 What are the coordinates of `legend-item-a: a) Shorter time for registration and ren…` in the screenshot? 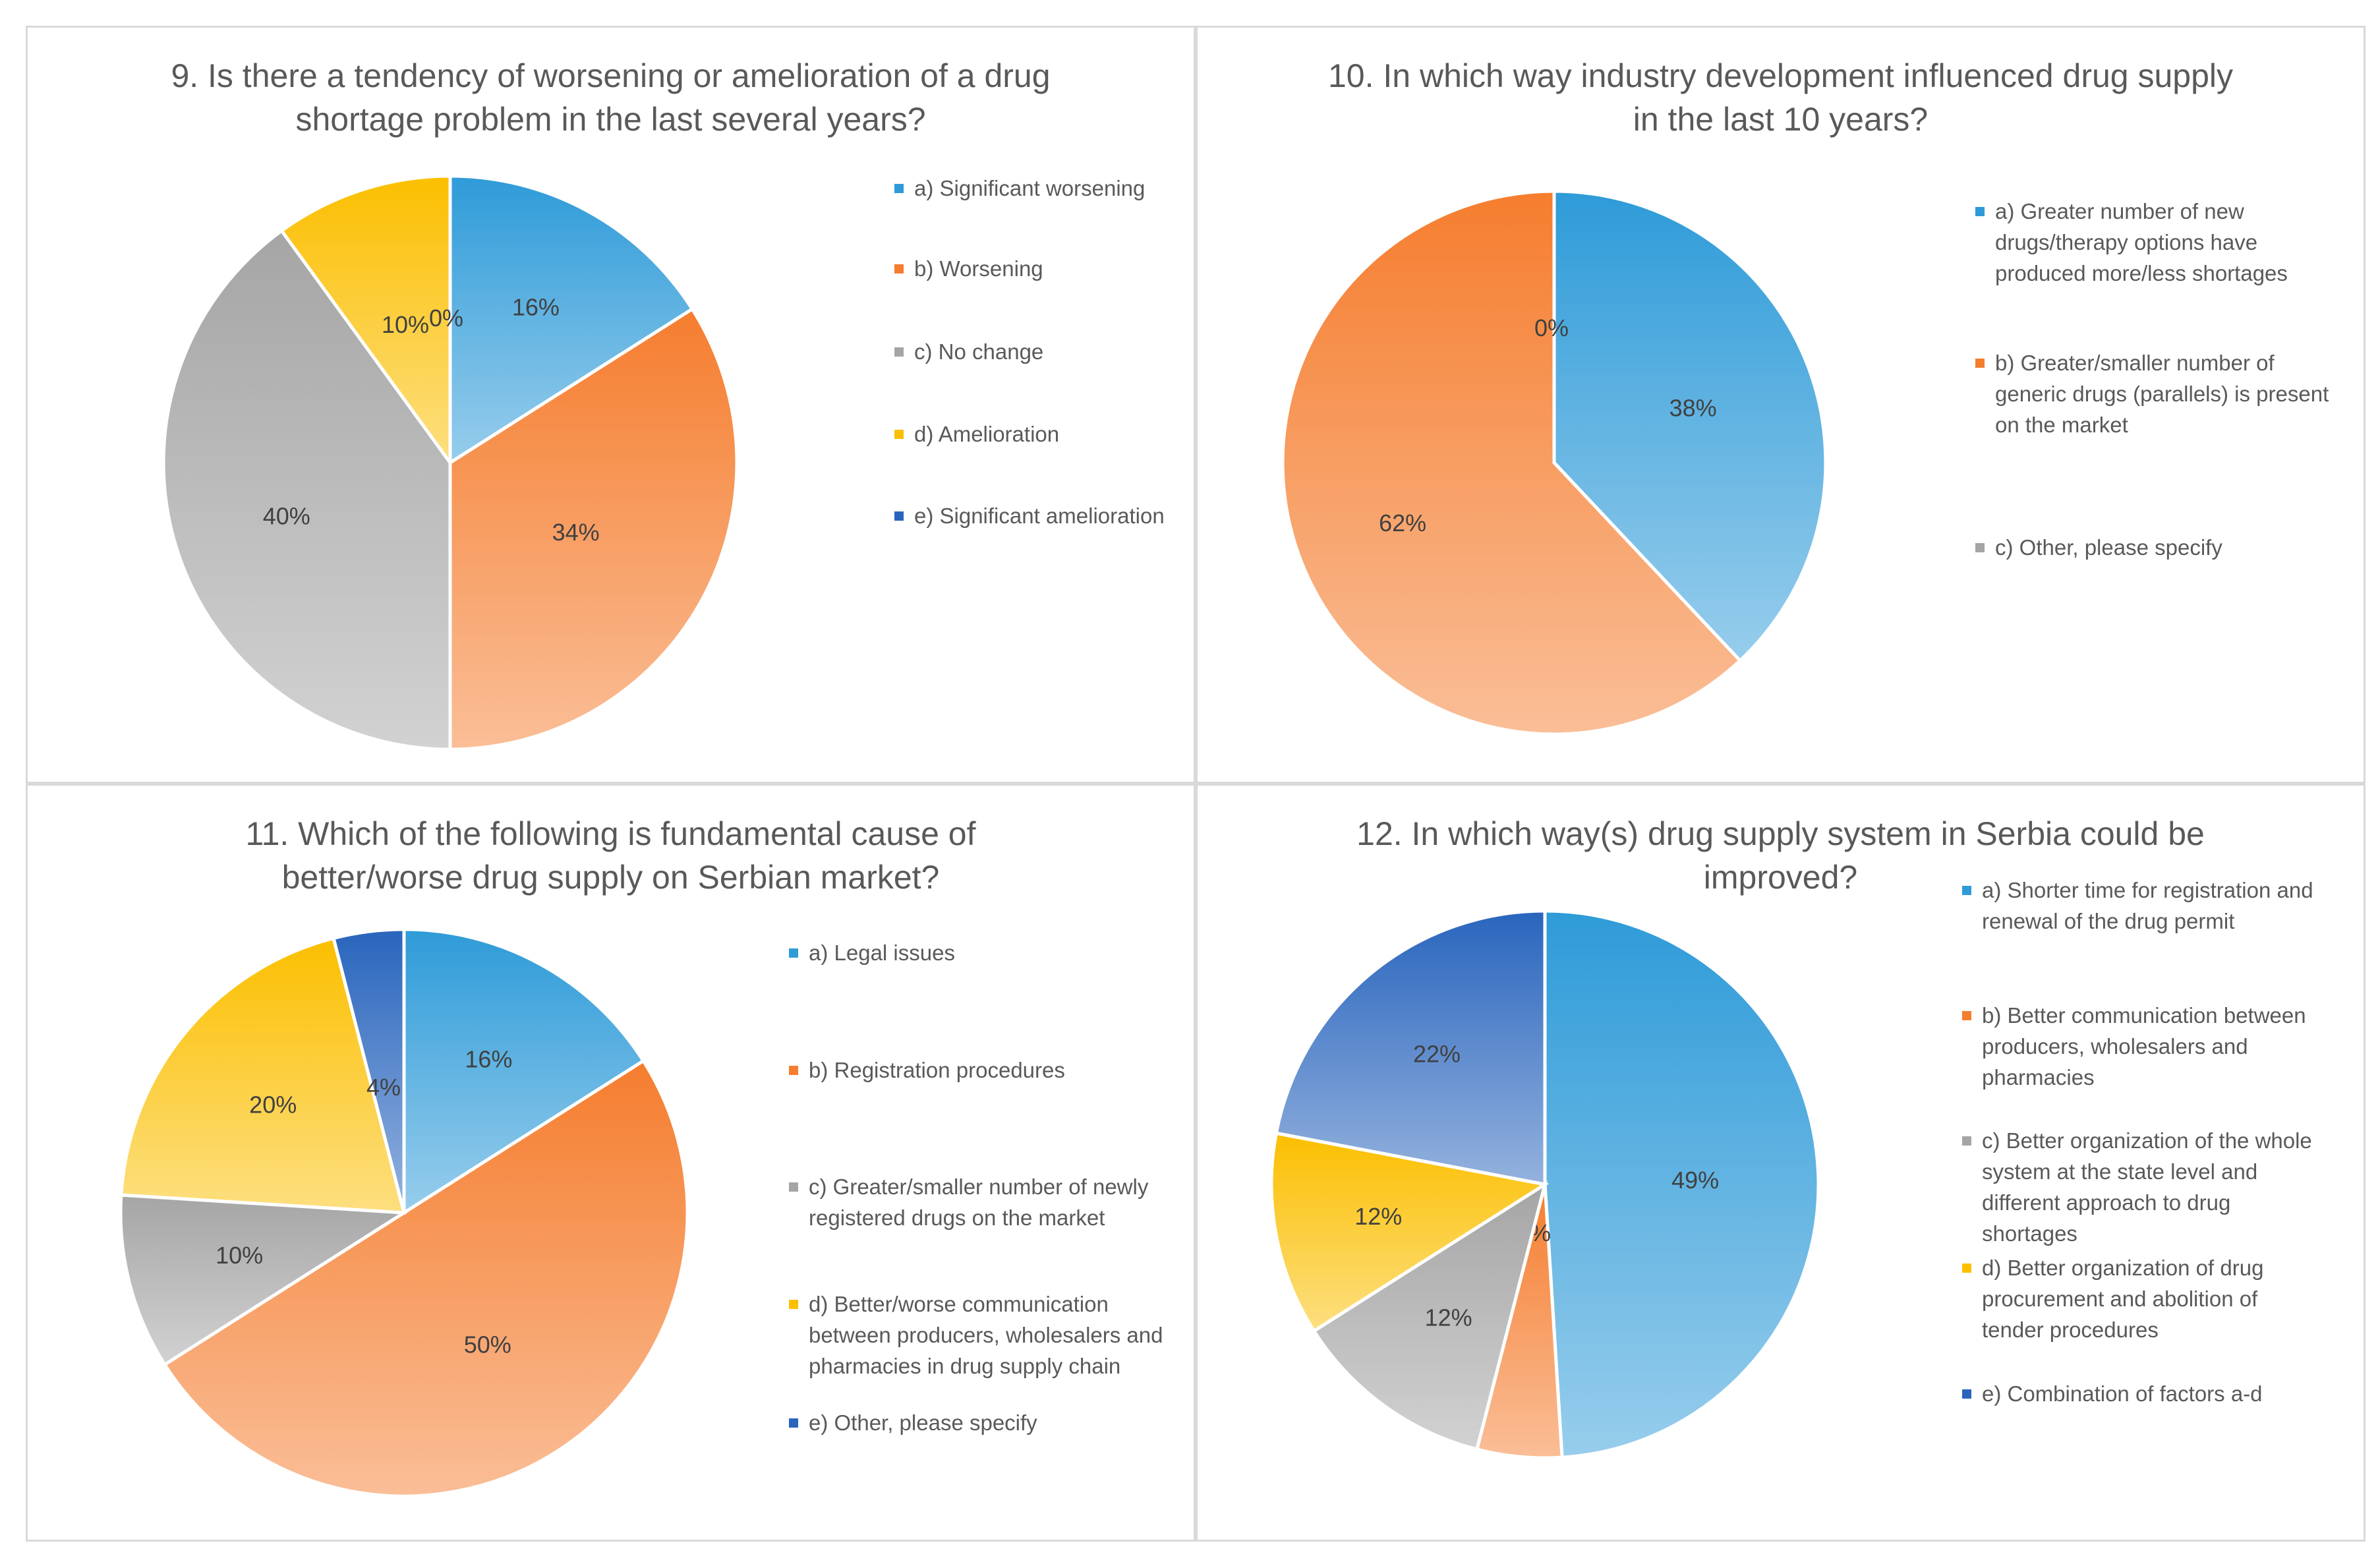 It's located at (2164, 906).